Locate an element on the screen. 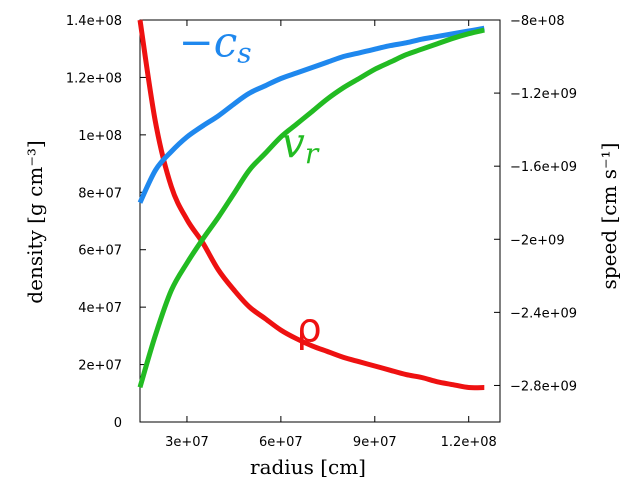 The image size is (640, 480). y-tick-label: 2e+07 is located at coordinates (100, 366).